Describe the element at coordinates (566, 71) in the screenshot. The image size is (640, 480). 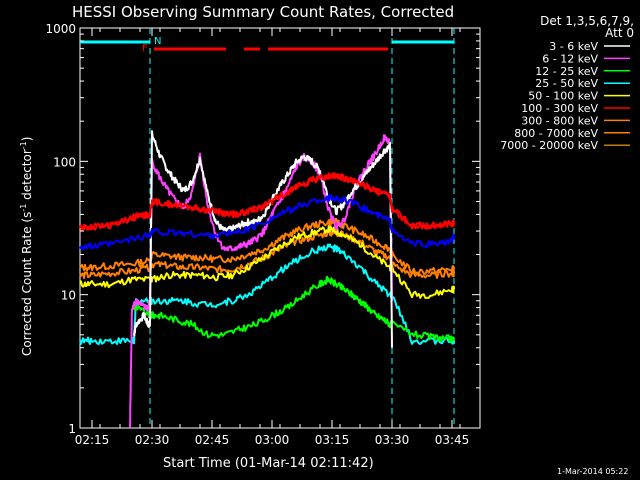
I see `legend-label: 12 - 25 keV` at that location.